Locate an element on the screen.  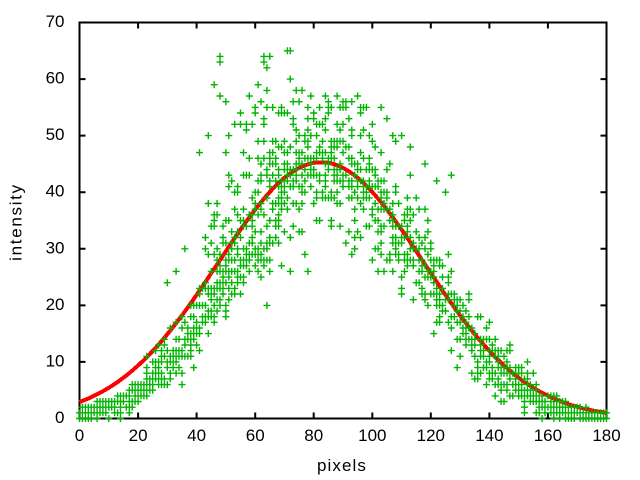
svg-text: pixels is located at coordinates (342, 465).